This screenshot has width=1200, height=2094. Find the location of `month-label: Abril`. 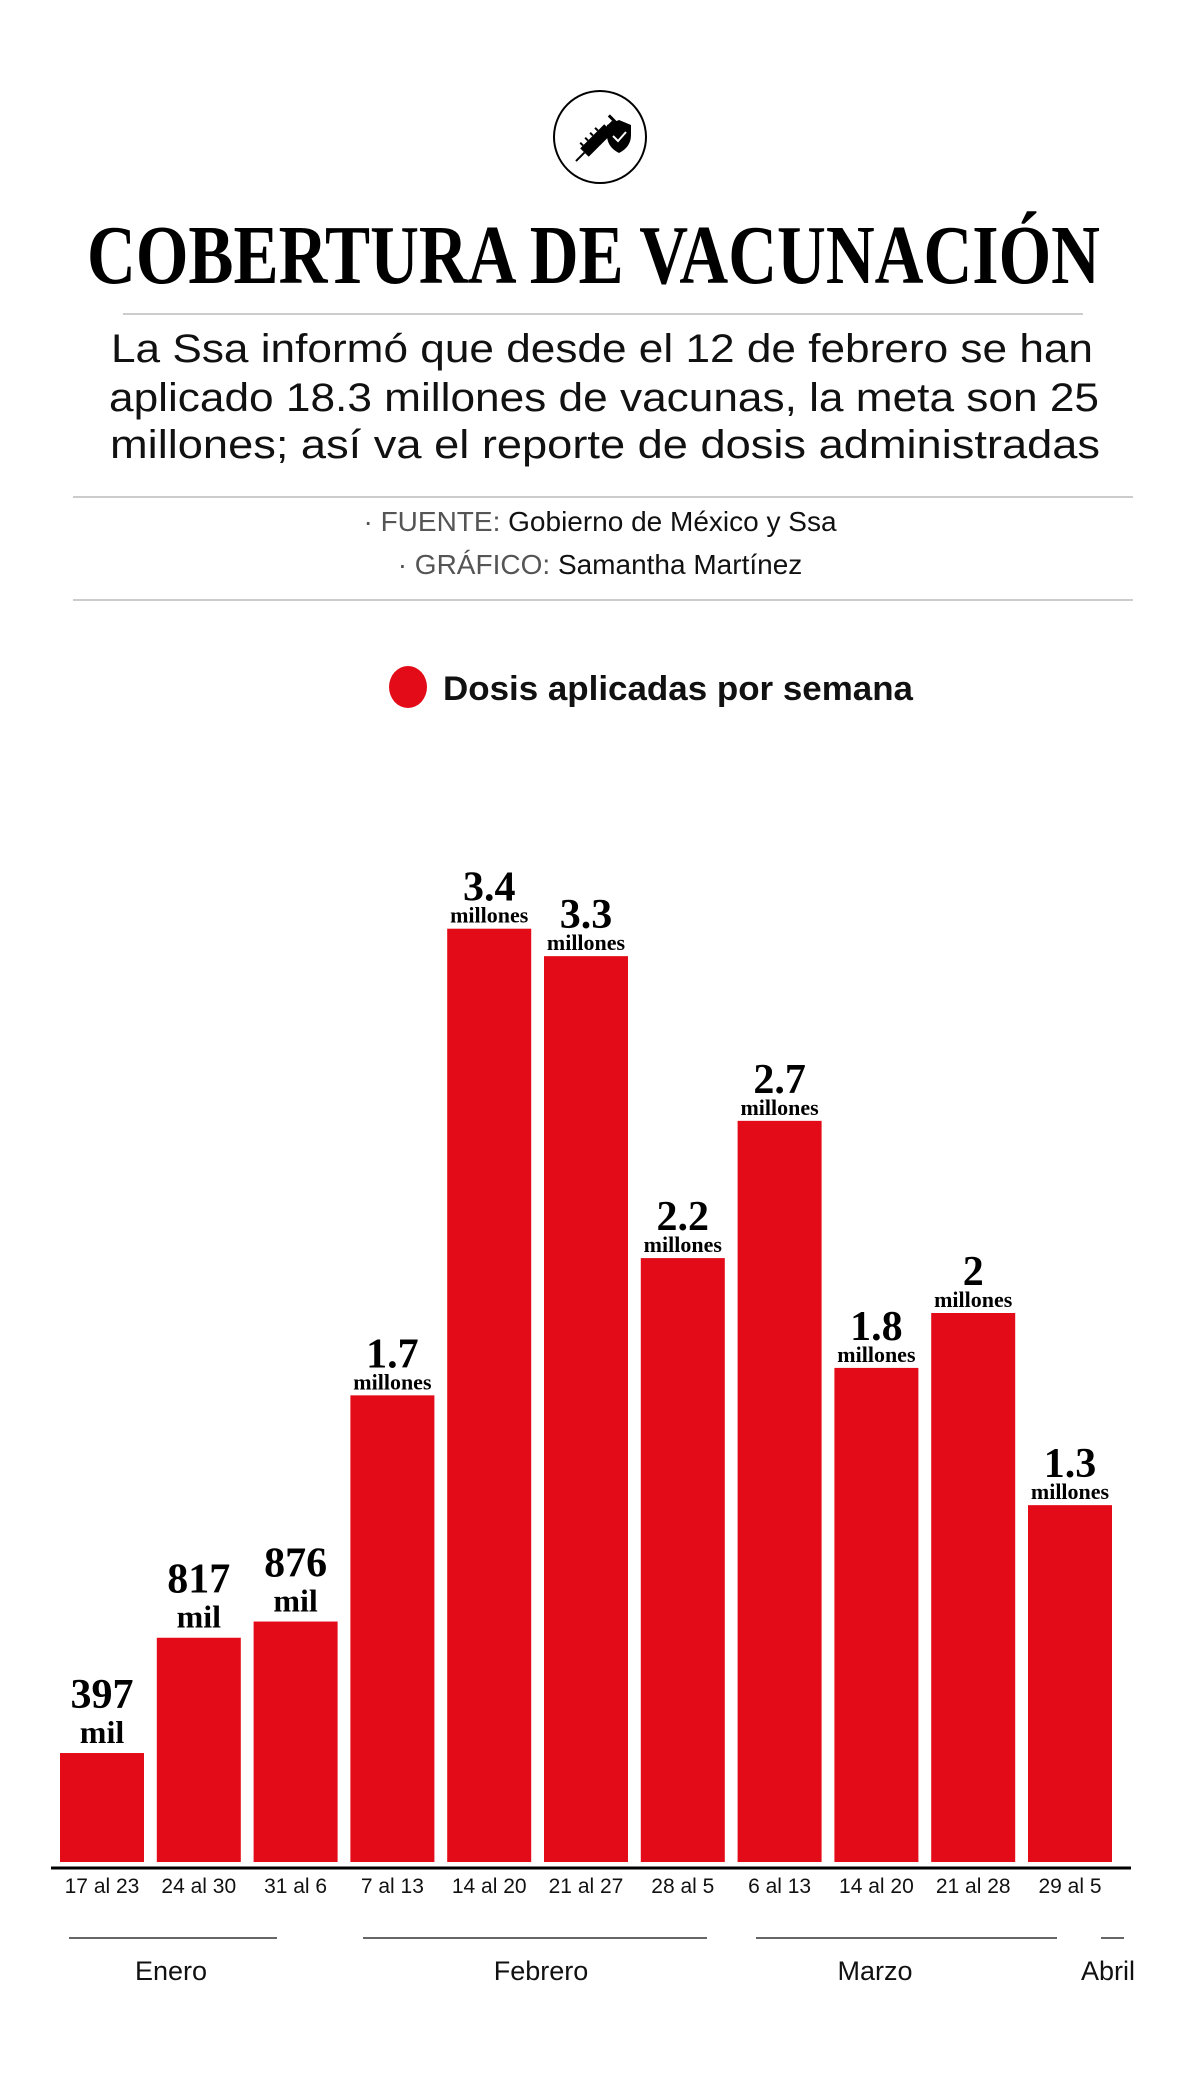

month-label: Abril is located at coordinates (1108, 1971).